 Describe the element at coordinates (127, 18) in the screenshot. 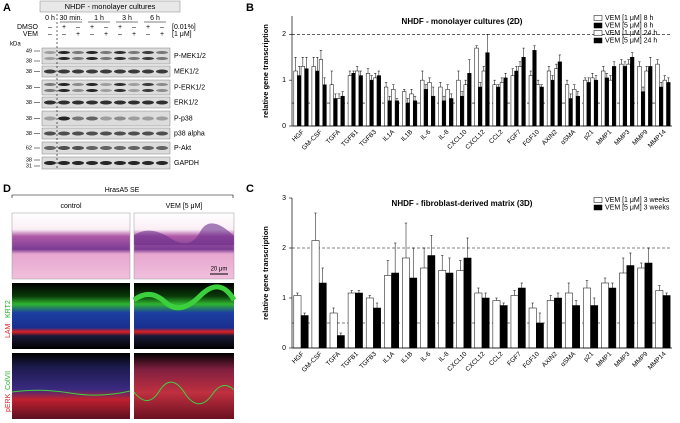

I see `time-label: 3 h` at that location.